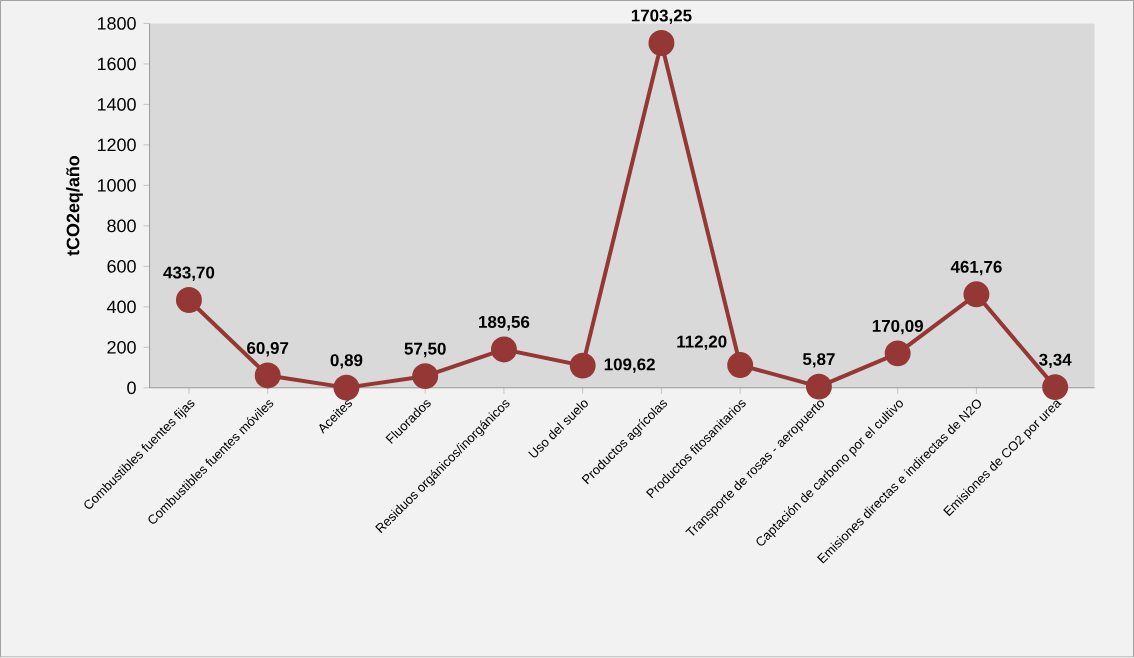  What do you see at coordinates (629, 366) in the screenshot?
I see `data-label: 109,62` at bounding box center [629, 366].